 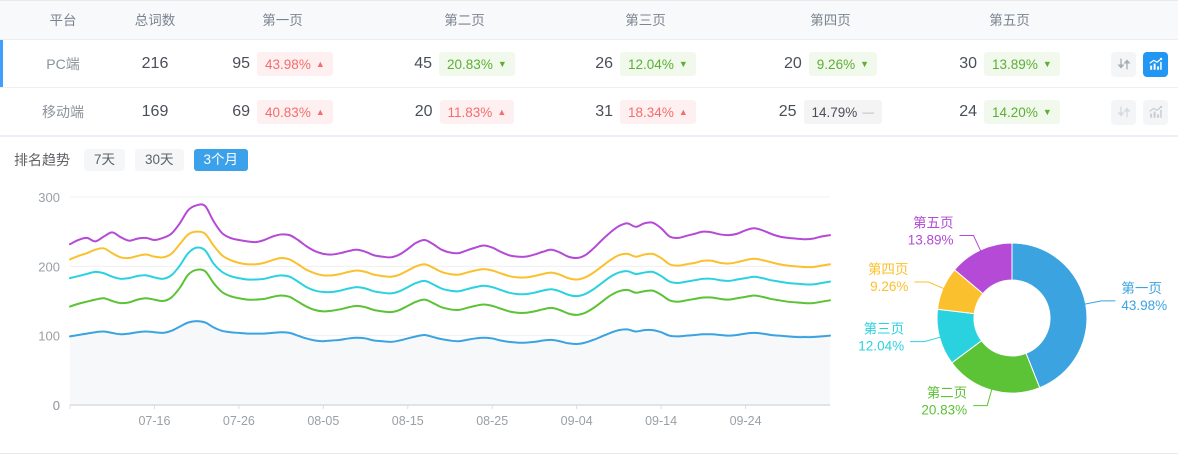 What do you see at coordinates (577, 421) in the screenshot?
I see `x-axis-tick: 09-04` at bounding box center [577, 421].